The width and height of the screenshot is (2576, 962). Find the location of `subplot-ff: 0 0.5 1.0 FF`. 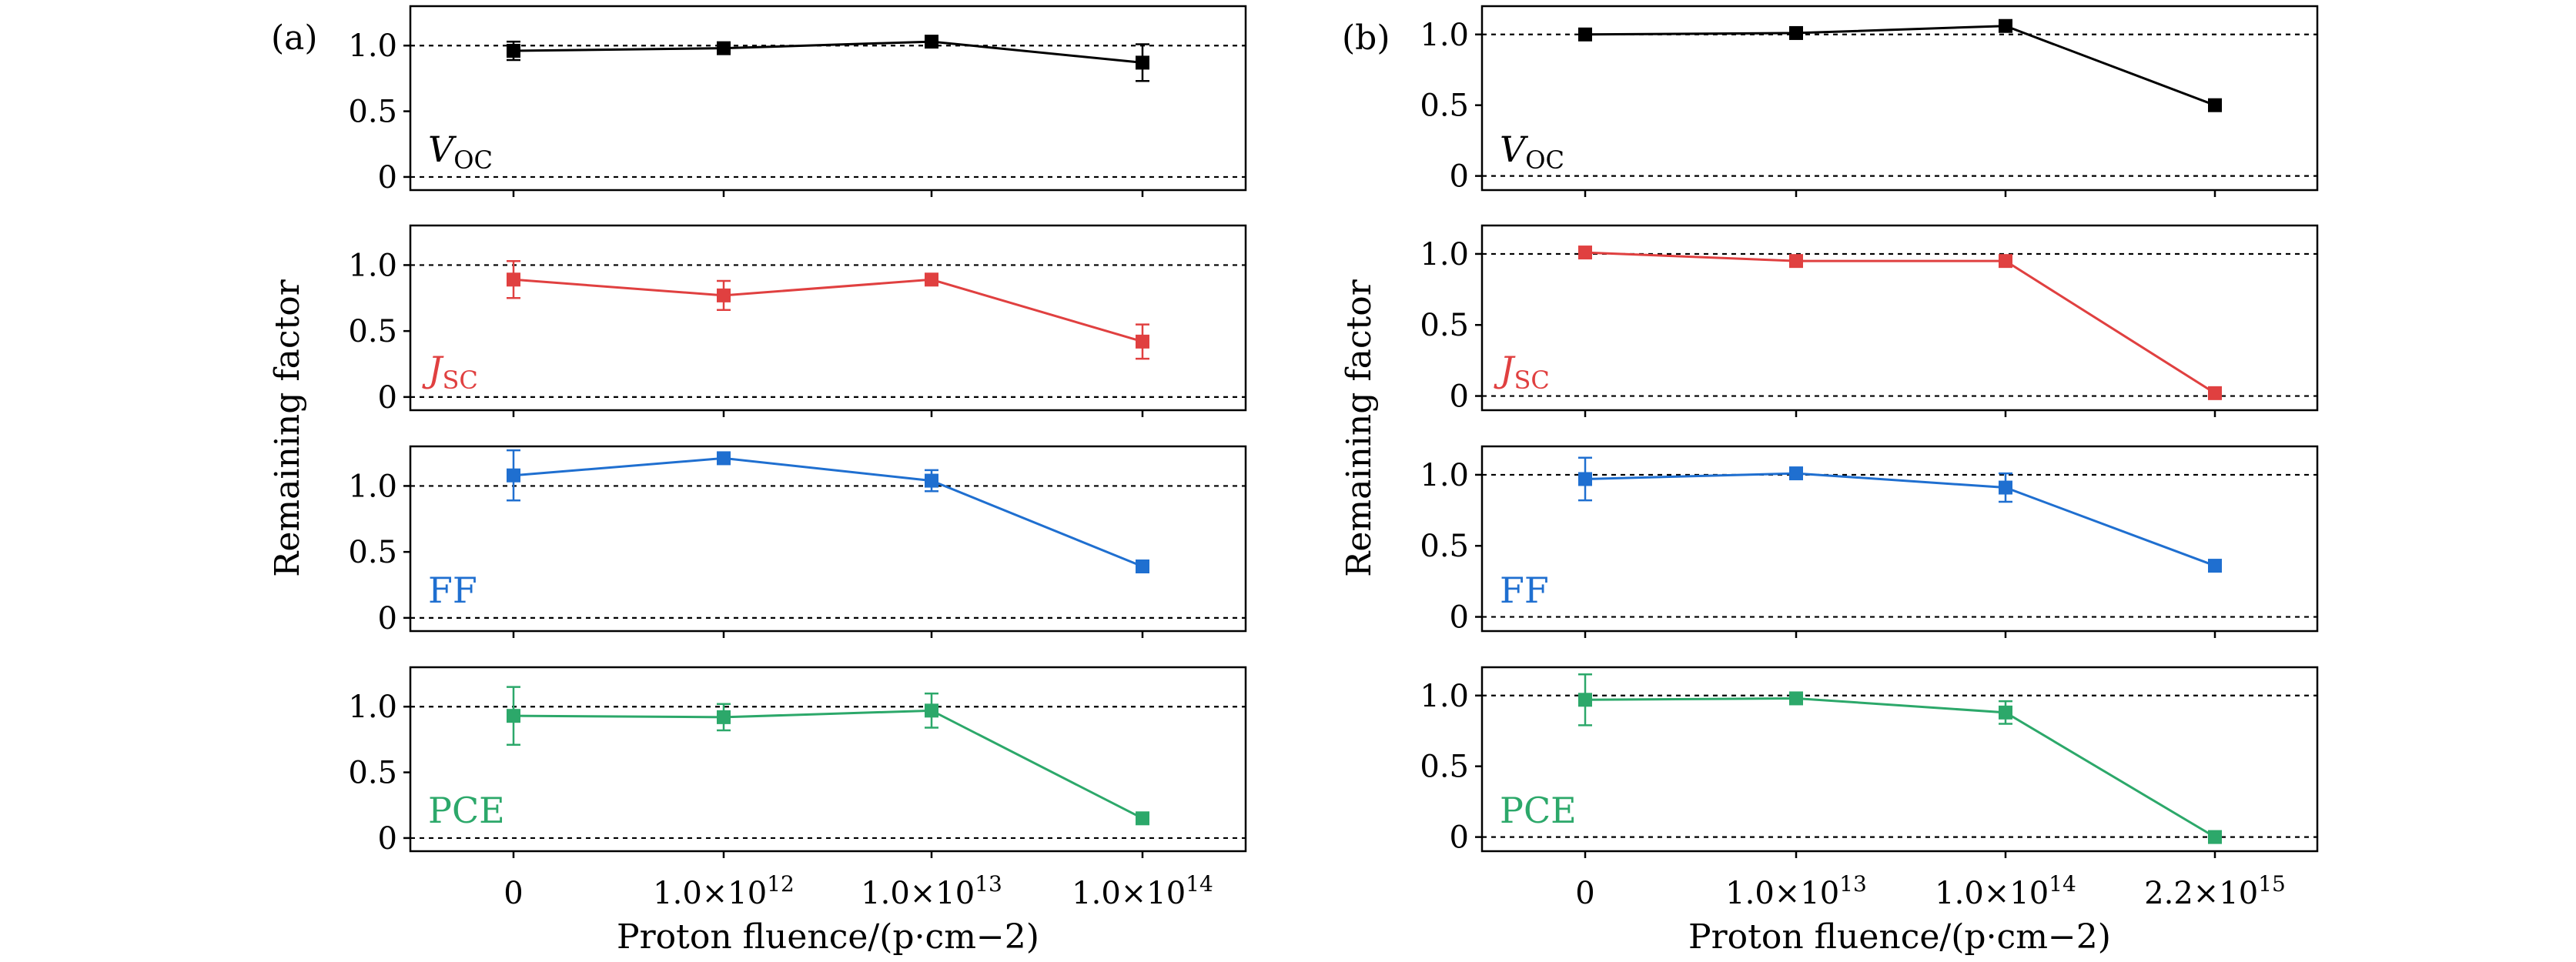

subplot-ff: 0 0.5 1.0 FF is located at coordinates (1870, 541).